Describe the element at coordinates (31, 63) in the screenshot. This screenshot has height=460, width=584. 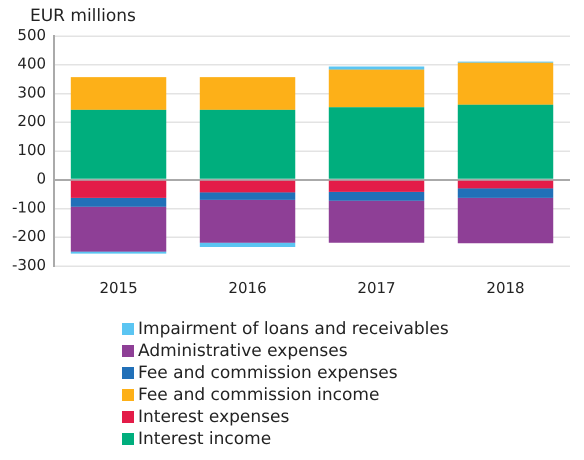
I see `y-tick-label: 400` at that location.